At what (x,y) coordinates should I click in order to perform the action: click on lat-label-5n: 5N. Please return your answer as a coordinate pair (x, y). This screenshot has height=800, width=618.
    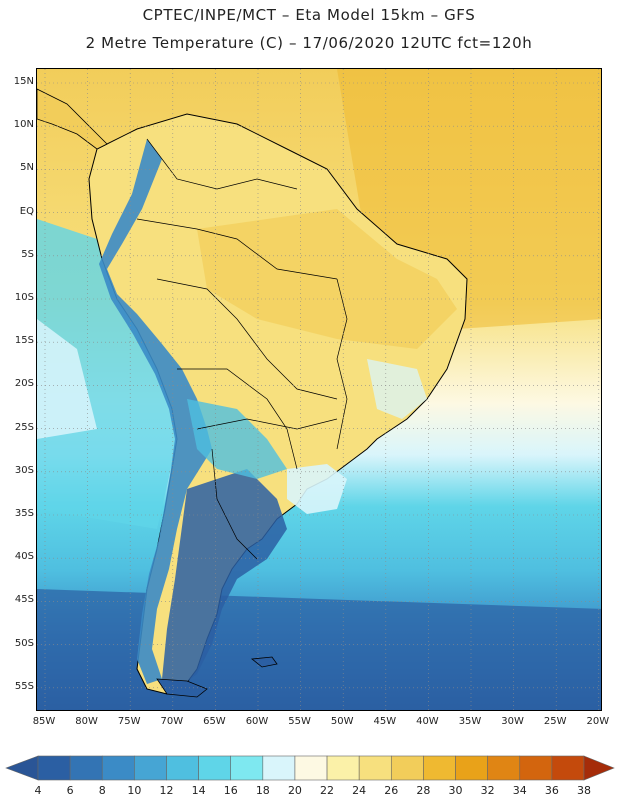
    Looking at the image, I should click on (27, 168).